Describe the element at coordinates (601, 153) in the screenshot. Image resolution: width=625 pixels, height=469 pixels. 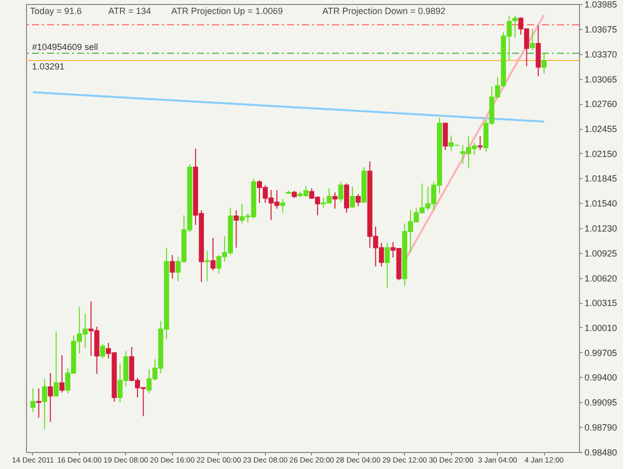
I see `y-tick-label: 1.02150` at that location.